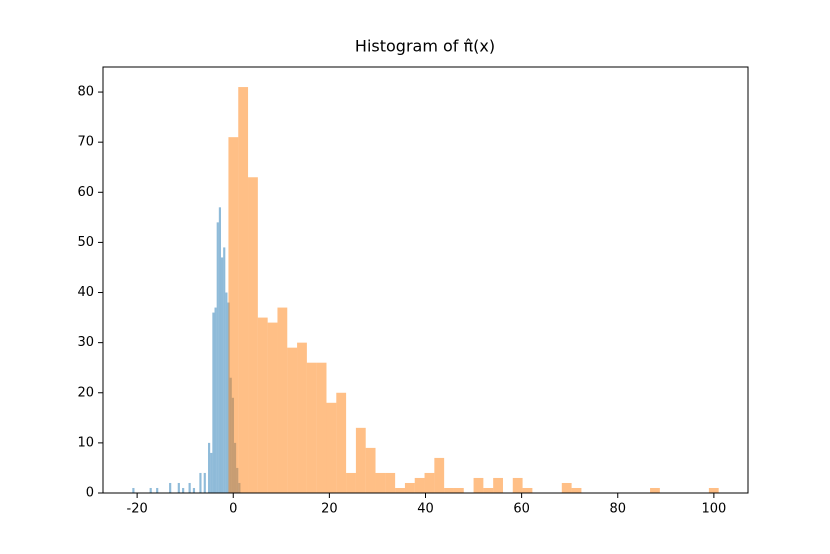 Image resolution: width=830 pixels, height=554 pixels. I want to click on y-tick-label: 70, so click(85, 142).